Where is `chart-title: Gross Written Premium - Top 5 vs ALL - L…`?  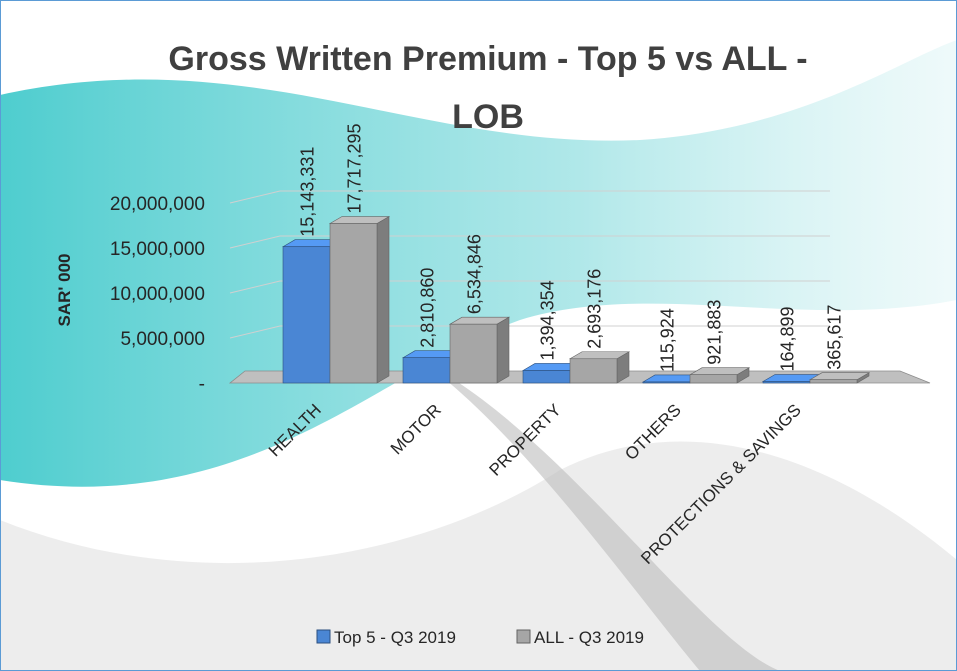 chart-title: Gross Written Premium - Top 5 vs ALL - L… is located at coordinates (488, 88).